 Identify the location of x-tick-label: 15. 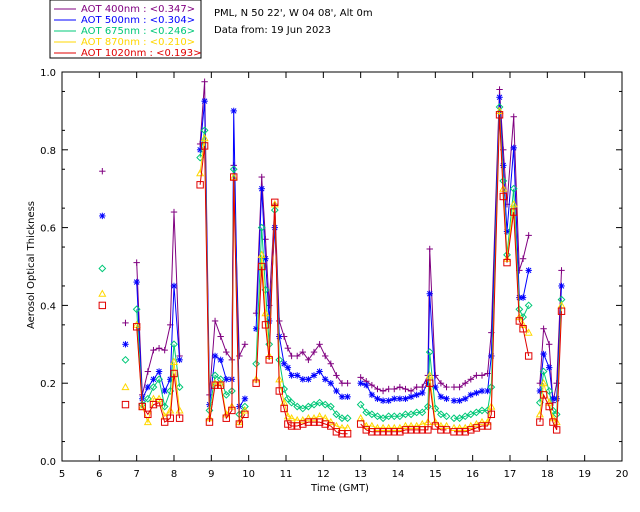
(435, 474).